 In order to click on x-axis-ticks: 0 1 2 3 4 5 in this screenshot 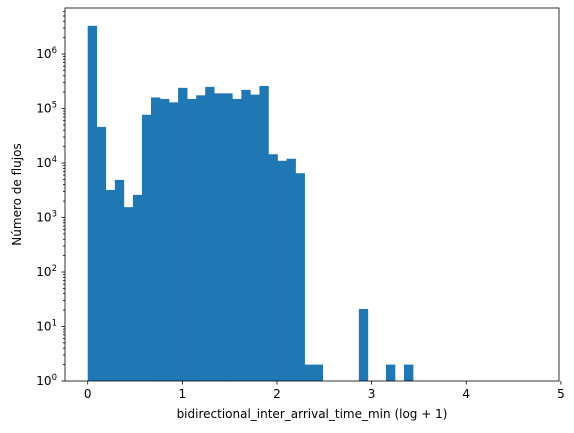, I will do `click(324, 391)`.